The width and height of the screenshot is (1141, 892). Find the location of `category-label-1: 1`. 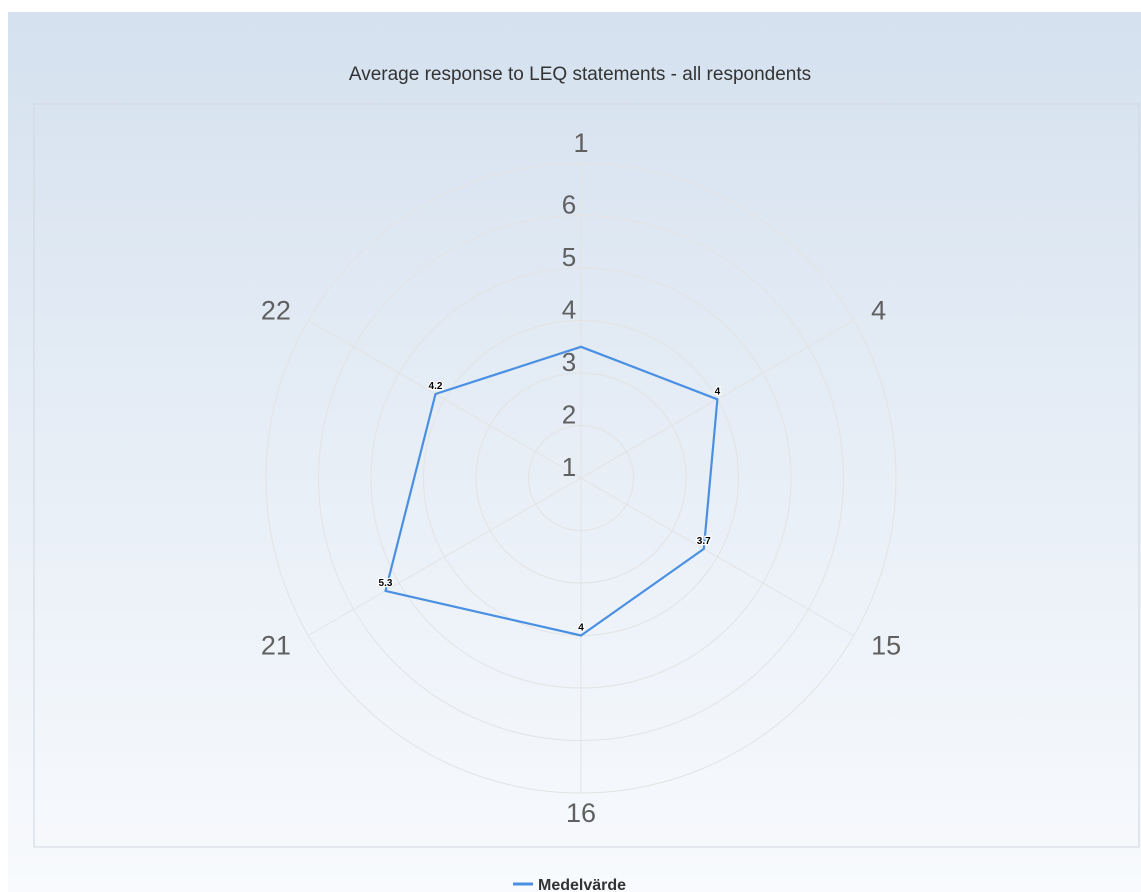

category-label-1: 1 is located at coordinates (580, 143).